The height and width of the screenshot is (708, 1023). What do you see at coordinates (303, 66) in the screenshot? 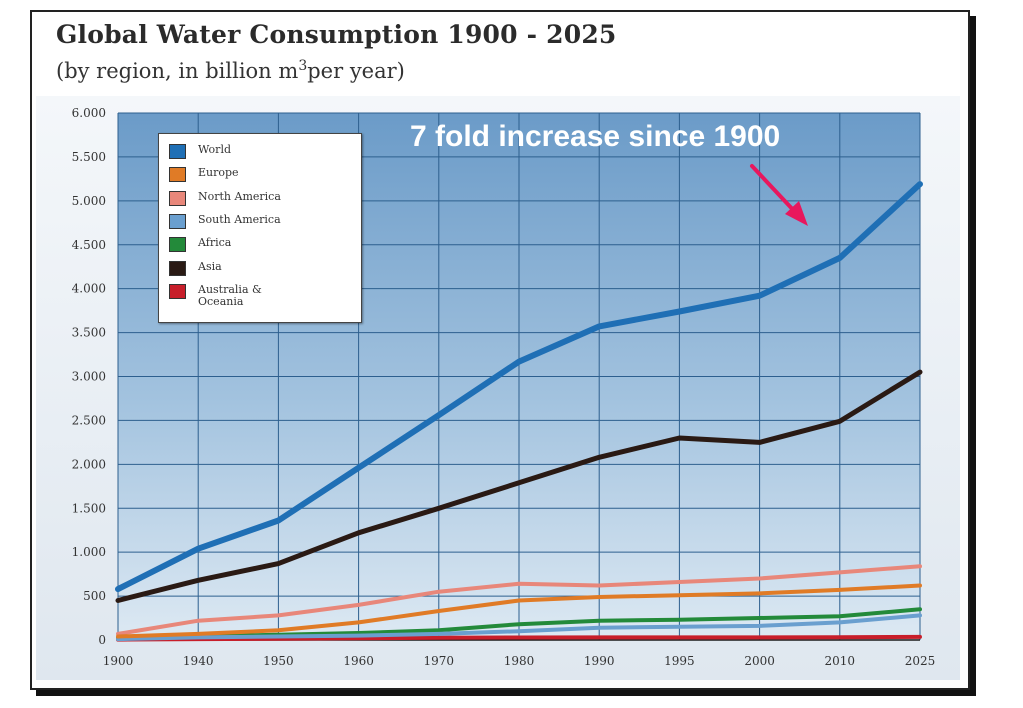
I see `subtitle-superscript: 3` at bounding box center [303, 66].